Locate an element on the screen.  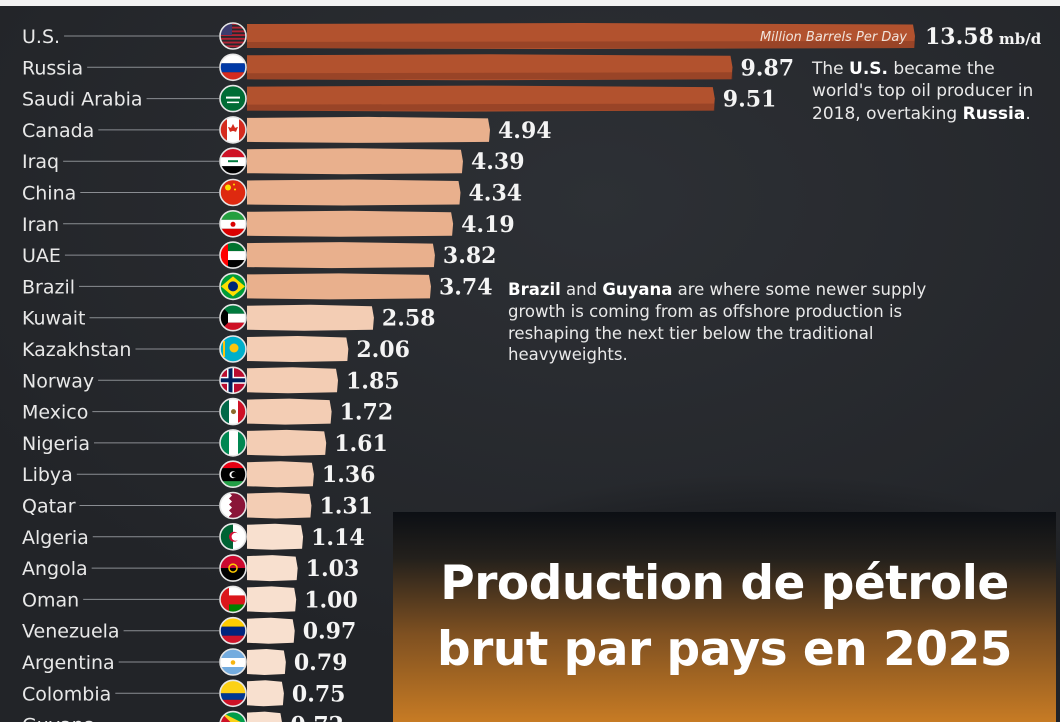
brazil-flag-icon is located at coordinates (233, 286).